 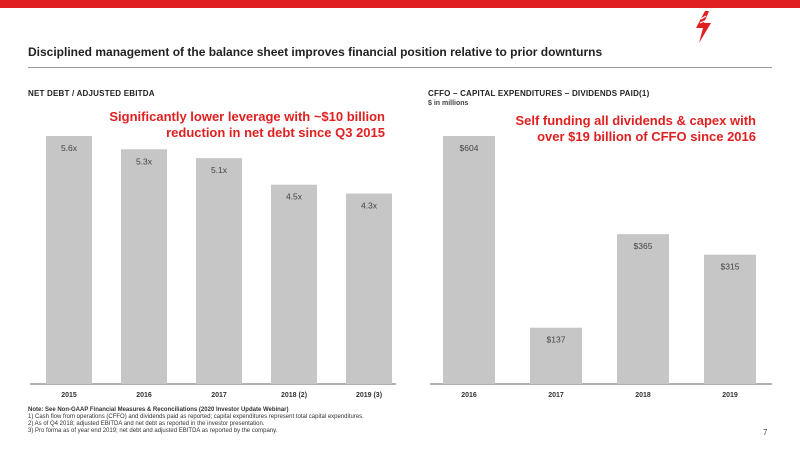 What do you see at coordinates (643, 395) in the screenshot?
I see `x-tick-label: 2018` at bounding box center [643, 395].